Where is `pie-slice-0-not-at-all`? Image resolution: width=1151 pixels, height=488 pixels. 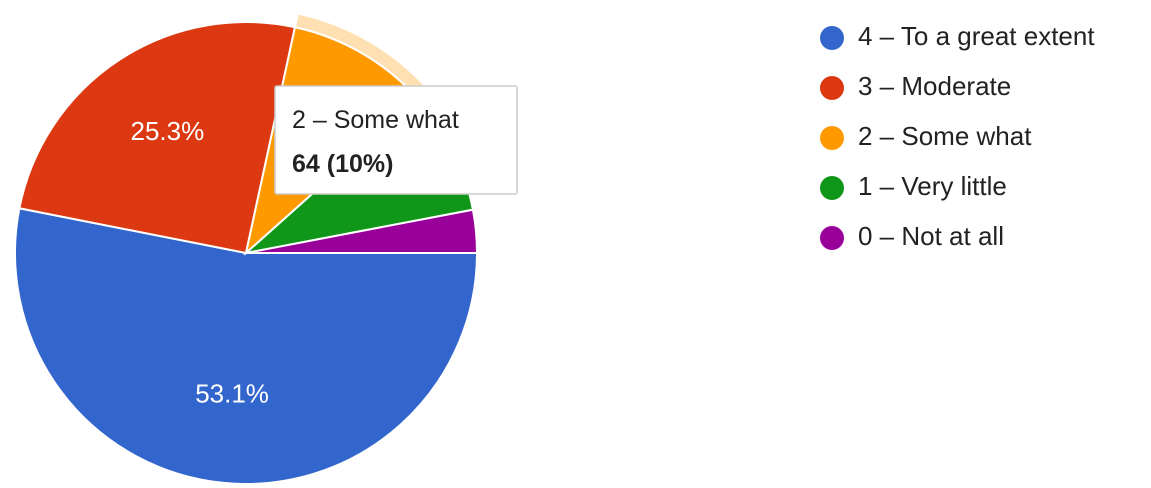 pie-slice-0-not-at-all is located at coordinates (362, 231).